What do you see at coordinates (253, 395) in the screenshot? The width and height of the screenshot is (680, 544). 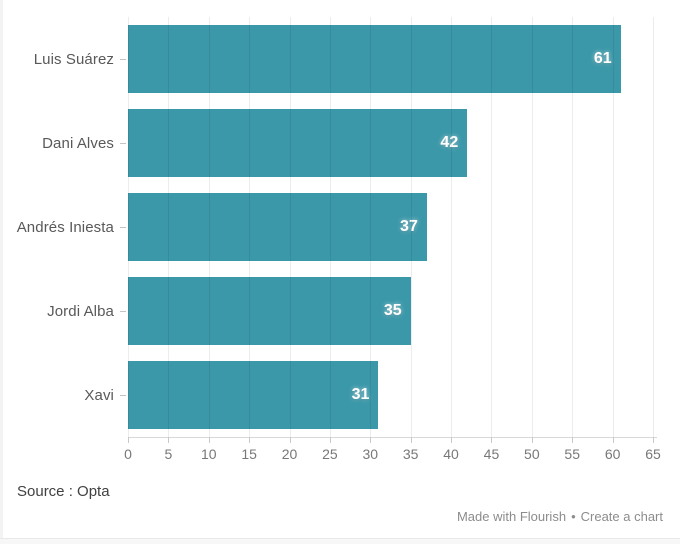 I see `bar-xavi: 31` at bounding box center [253, 395].